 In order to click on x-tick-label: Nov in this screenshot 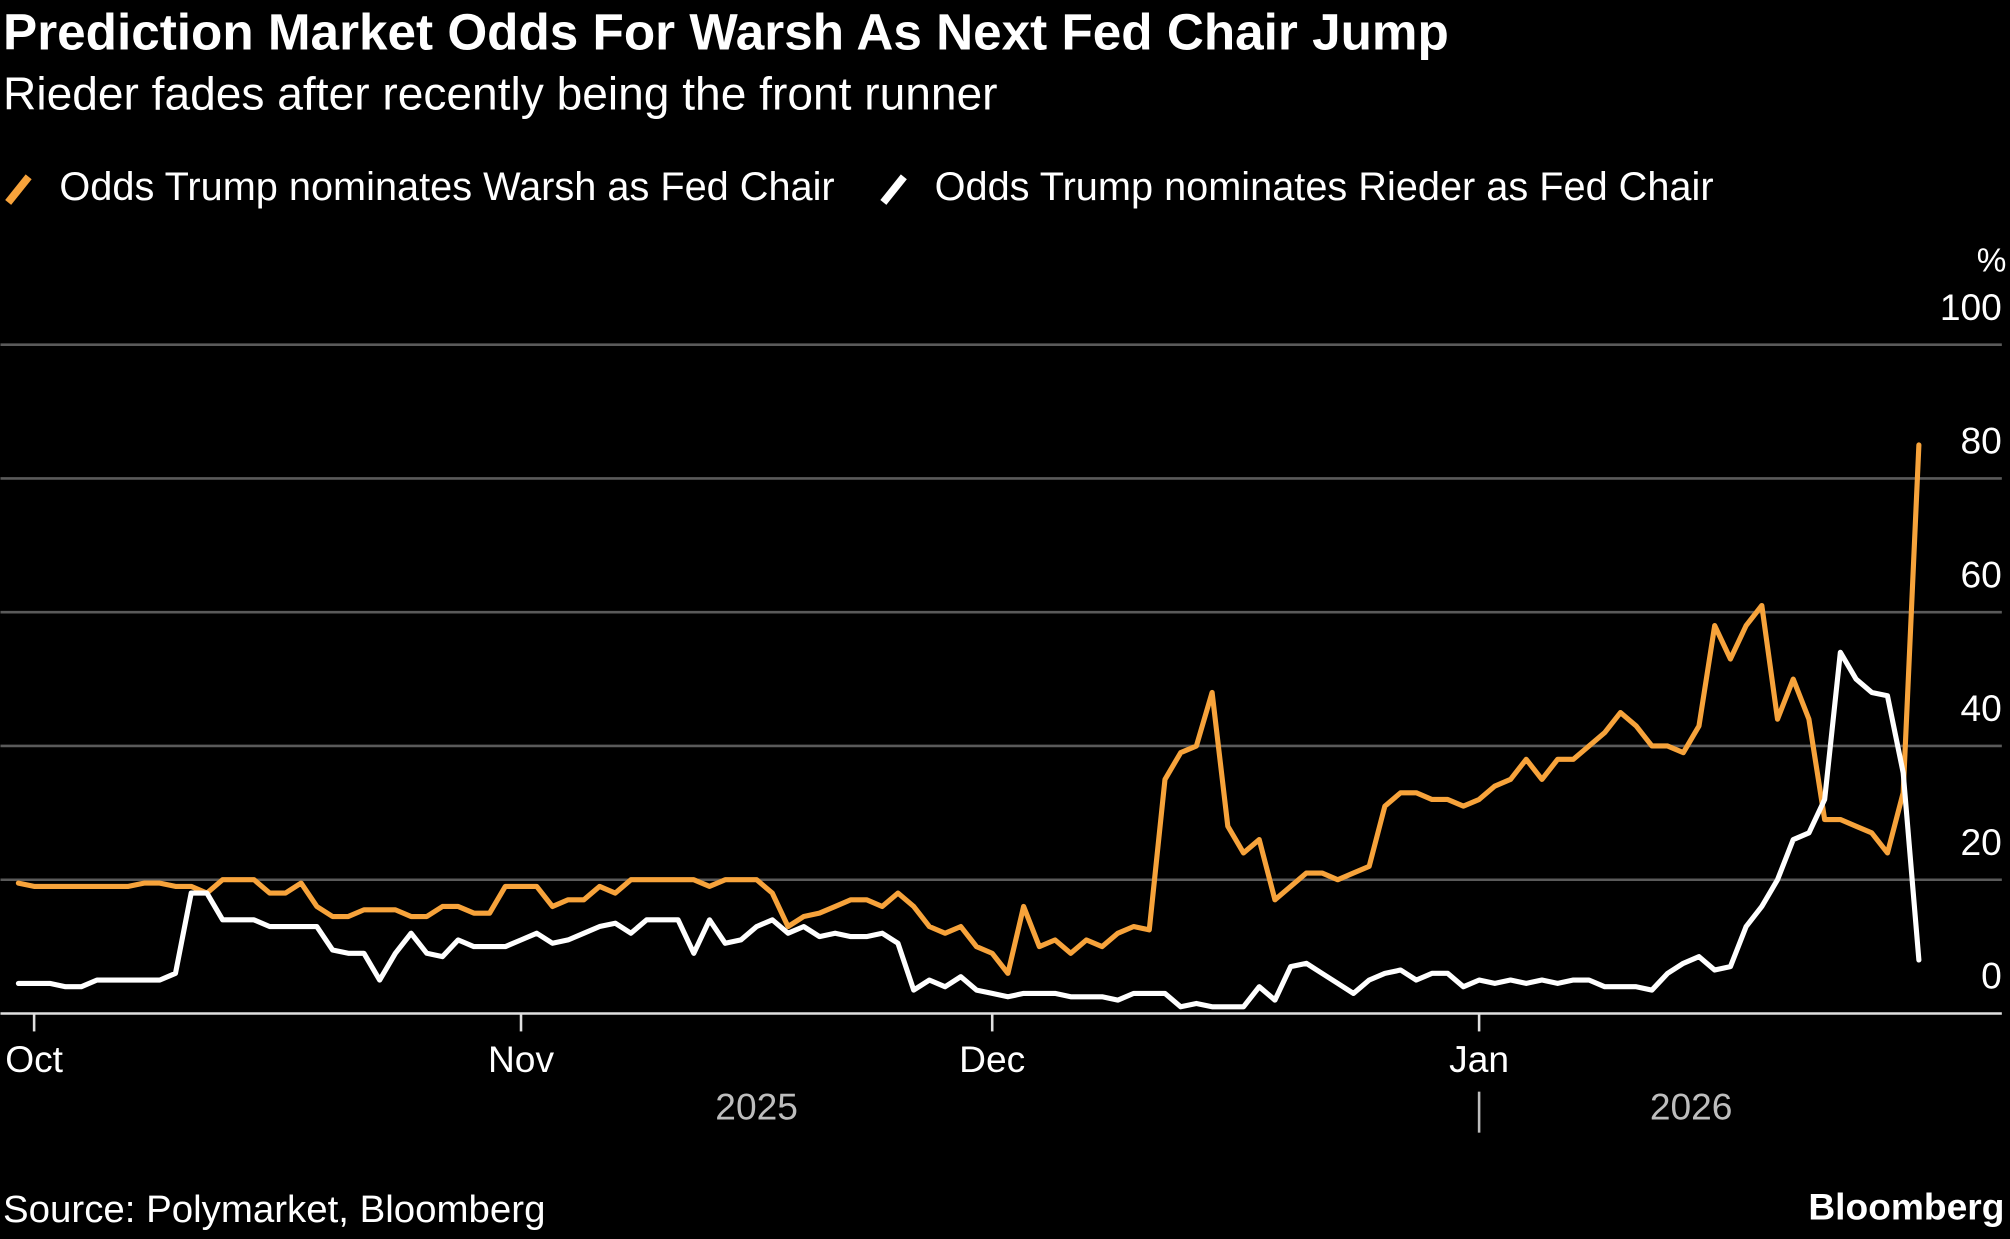, I will do `click(521, 1059)`.